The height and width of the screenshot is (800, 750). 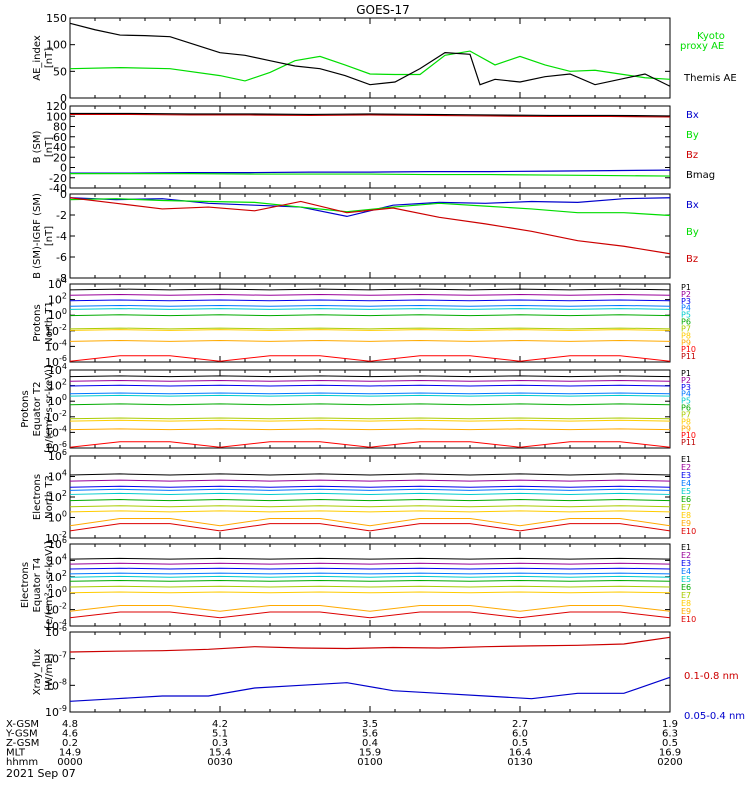 I want to click on y-tick-label: 120, so click(x=56, y=106).